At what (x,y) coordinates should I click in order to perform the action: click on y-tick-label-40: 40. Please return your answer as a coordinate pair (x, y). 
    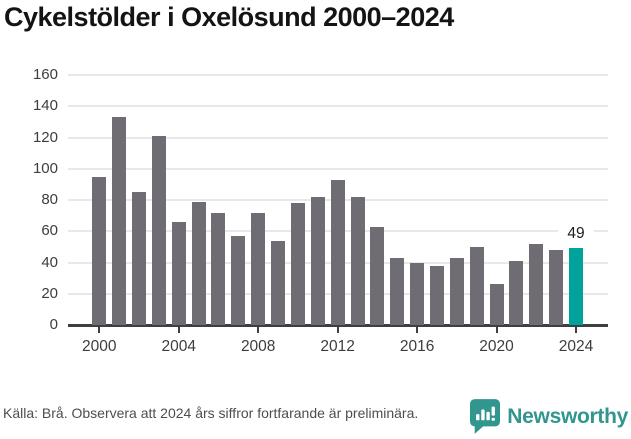
    Looking at the image, I should click on (49, 262).